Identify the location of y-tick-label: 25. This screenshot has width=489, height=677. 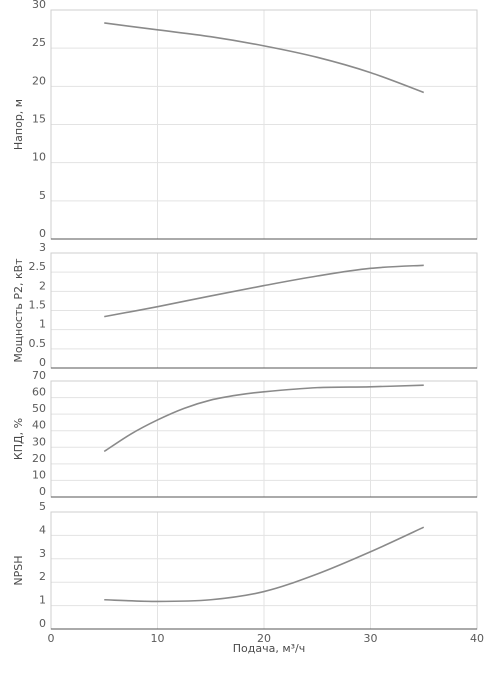
(39, 42).